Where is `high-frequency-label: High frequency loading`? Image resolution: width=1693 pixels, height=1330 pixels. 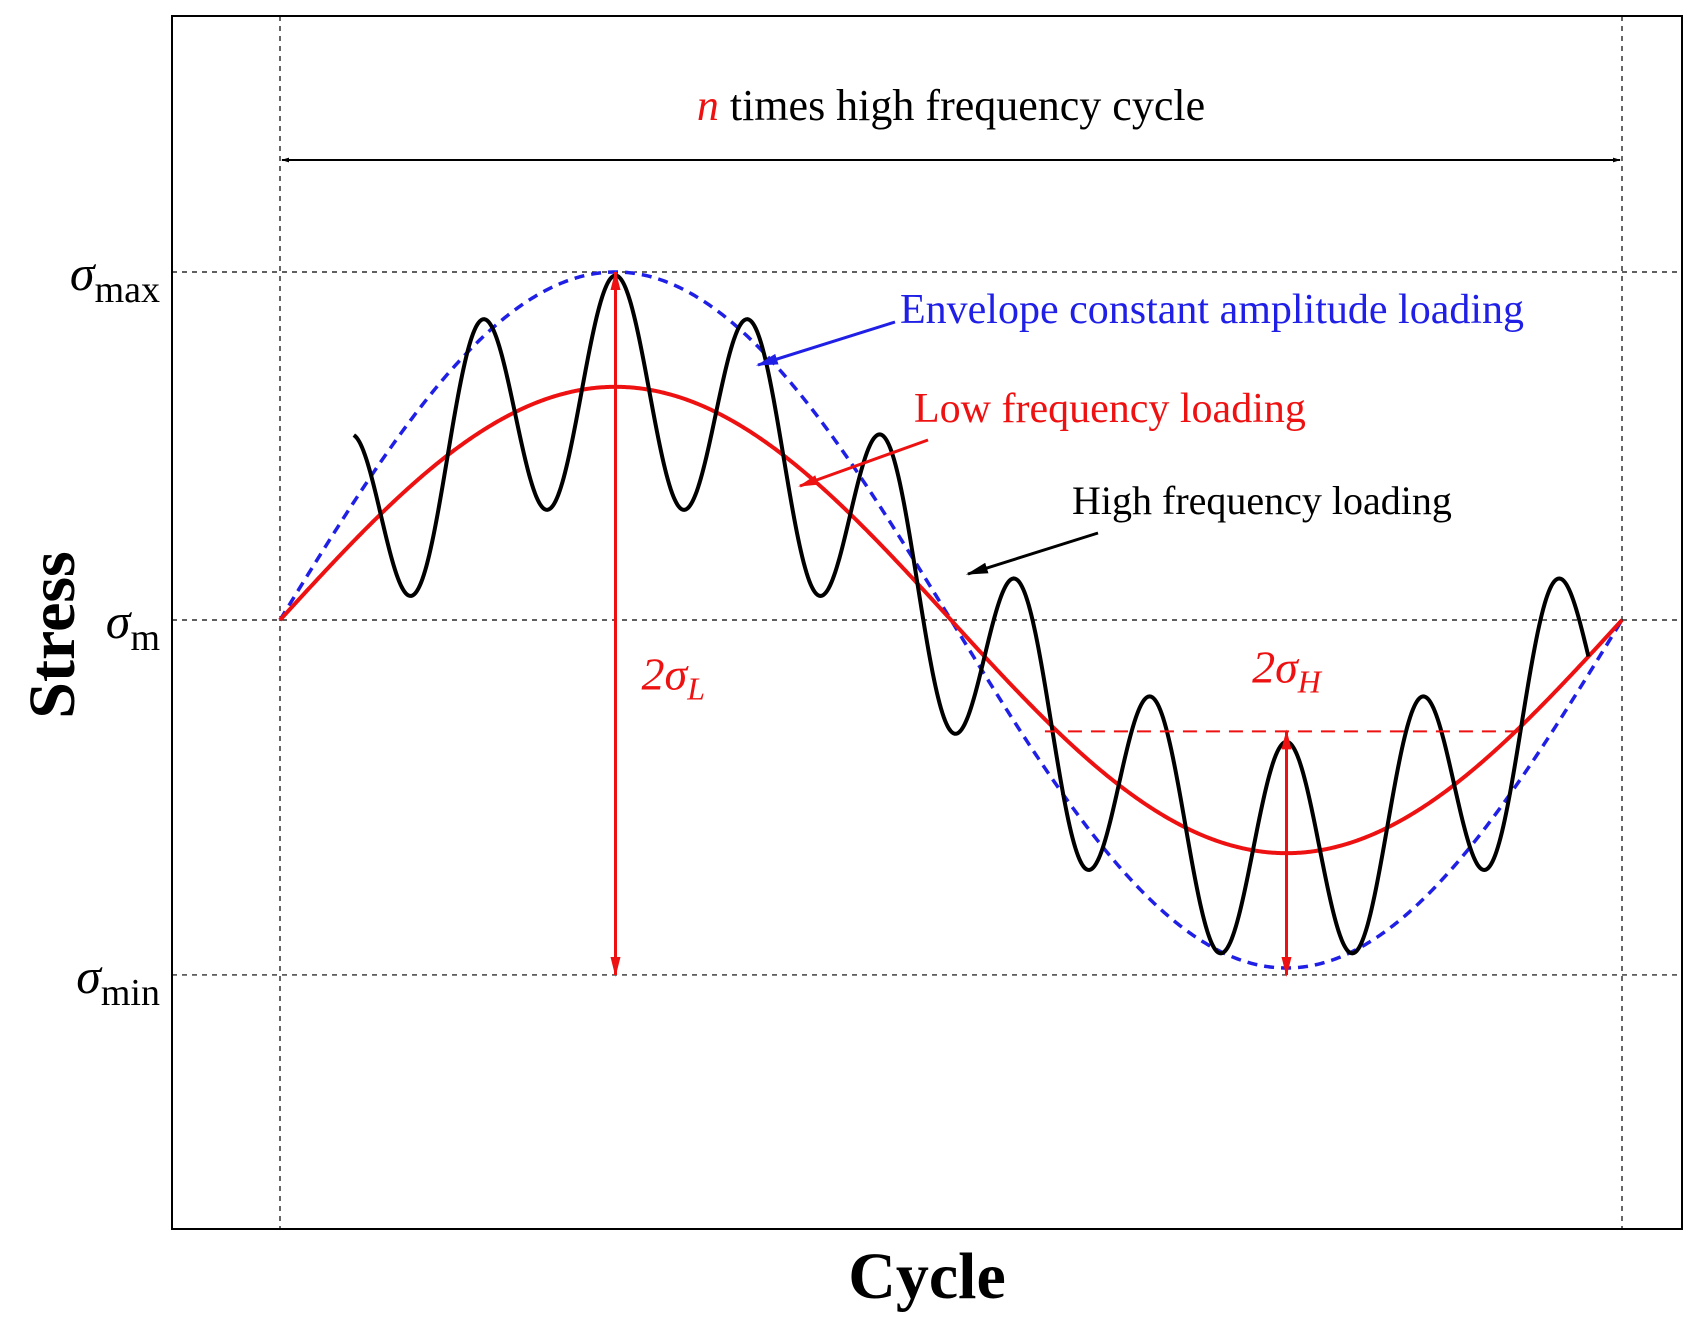 high-frequency-label: High frequency loading is located at coordinates (1262, 500).